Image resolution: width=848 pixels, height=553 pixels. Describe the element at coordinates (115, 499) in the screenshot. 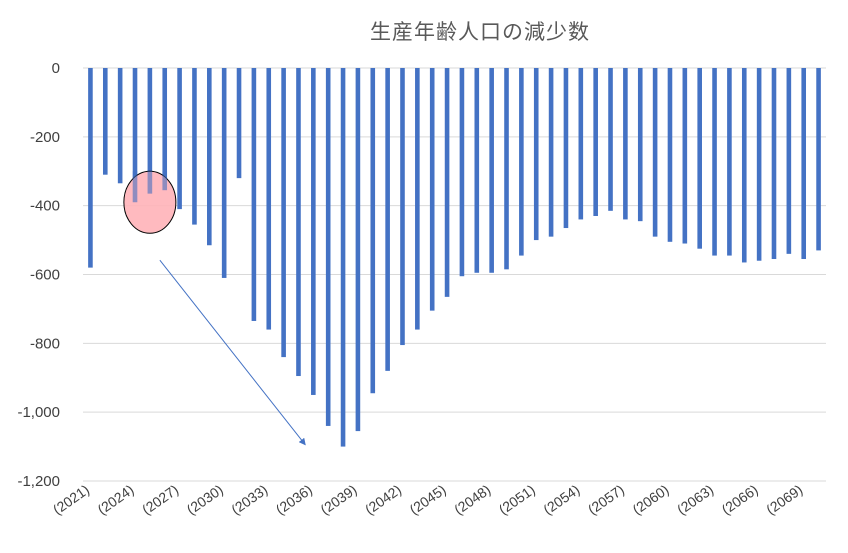

I see `x-tick-label: (2024)` at that location.